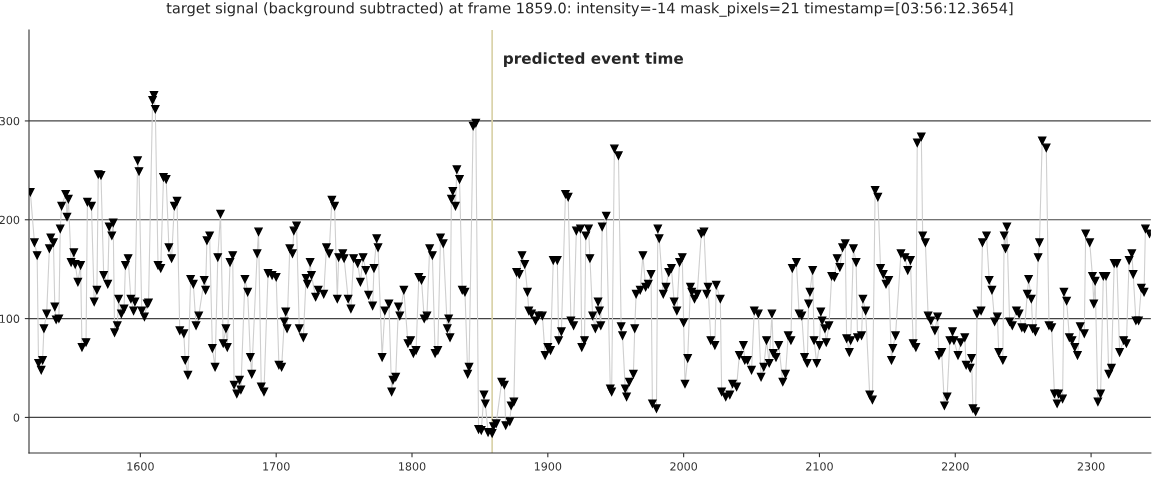 The height and width of the screenshot is (483, 1152). Describe the element at coordinates (589, 9) in the screenshot. I see `chart-title: target signal (background subtracted) at frame 1859.0: intensity=-14 mask_pixels=21 timestamp=[03:56:12.3654]` at that location.